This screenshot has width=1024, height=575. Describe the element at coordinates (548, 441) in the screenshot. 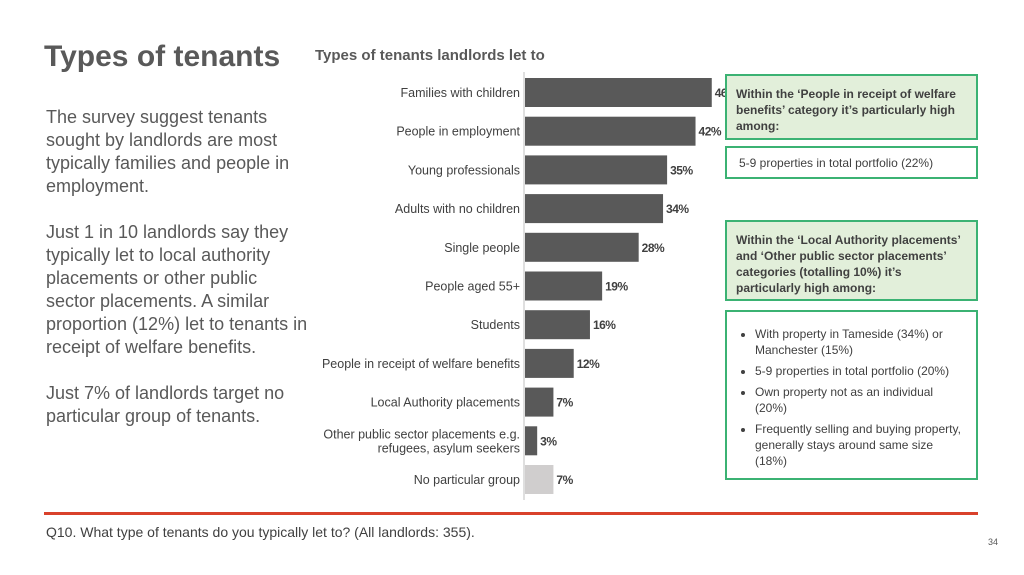

I see `value-label-10: 3%` at that location.